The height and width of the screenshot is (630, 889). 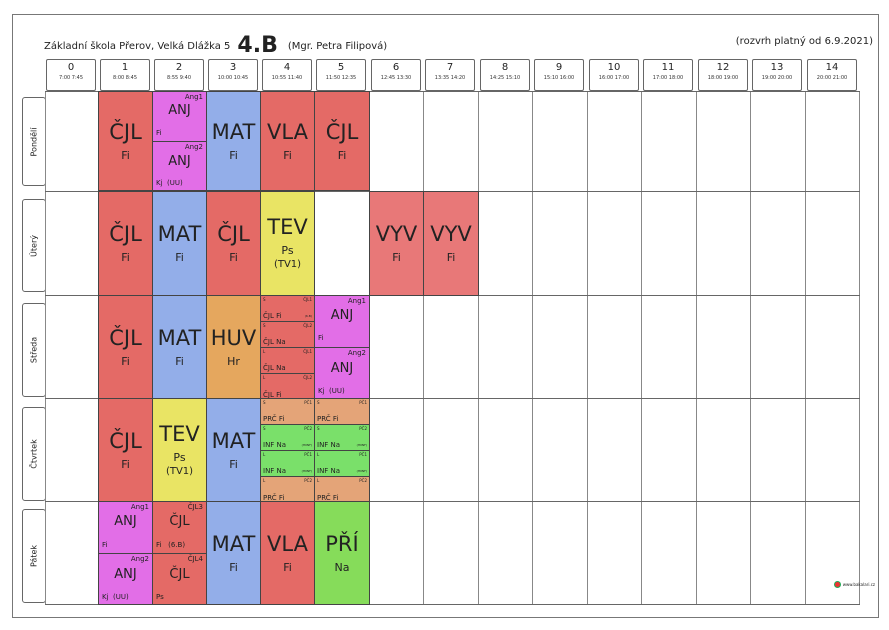 I want to click on period-number: 2, so click(x=179, y=67).